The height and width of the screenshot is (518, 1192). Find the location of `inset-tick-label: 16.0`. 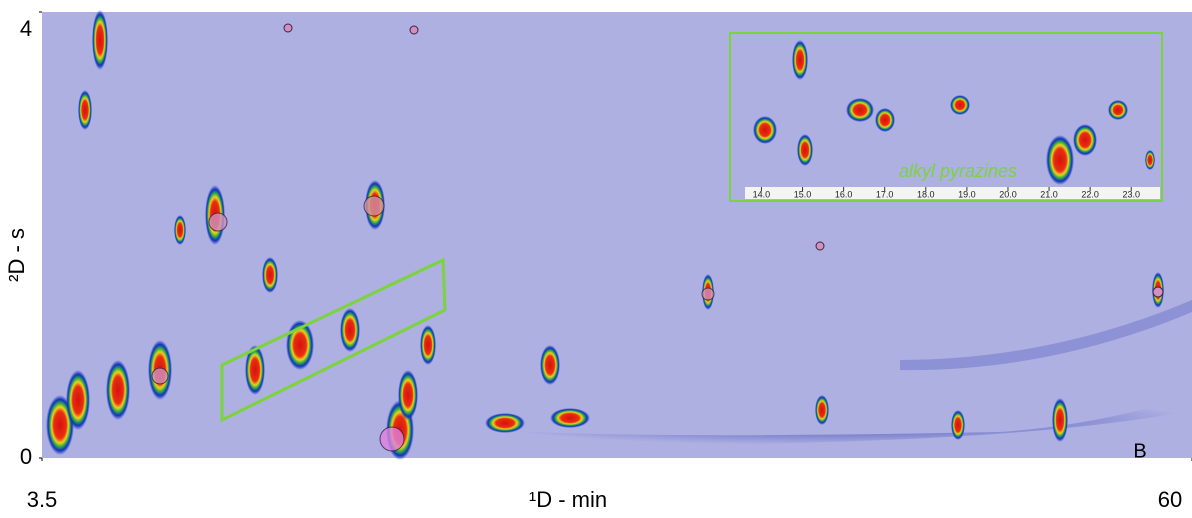

inset-tick-label: 16.0 is located at coordinates (844, 194).